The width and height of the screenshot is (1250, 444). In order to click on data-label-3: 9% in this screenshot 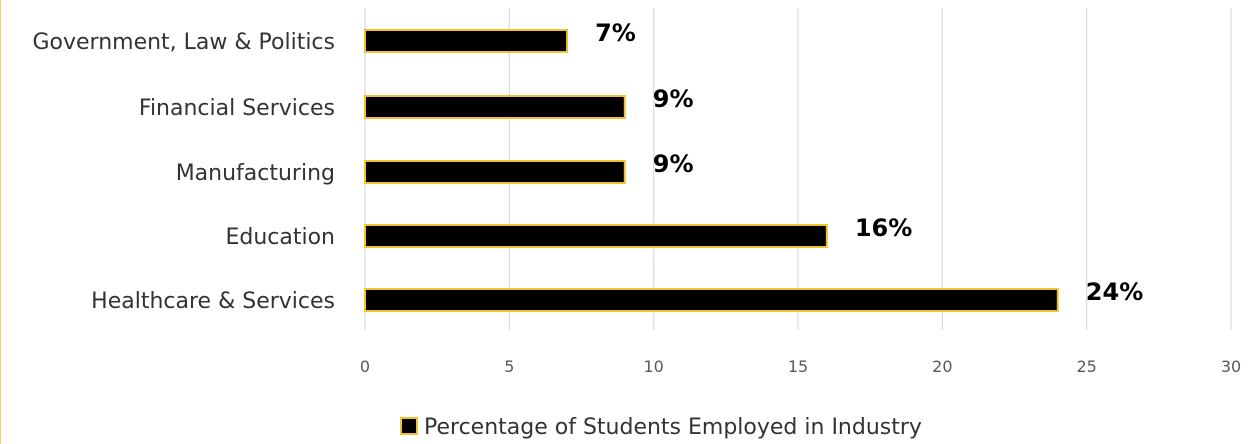, I will do `click(673, 99)`.